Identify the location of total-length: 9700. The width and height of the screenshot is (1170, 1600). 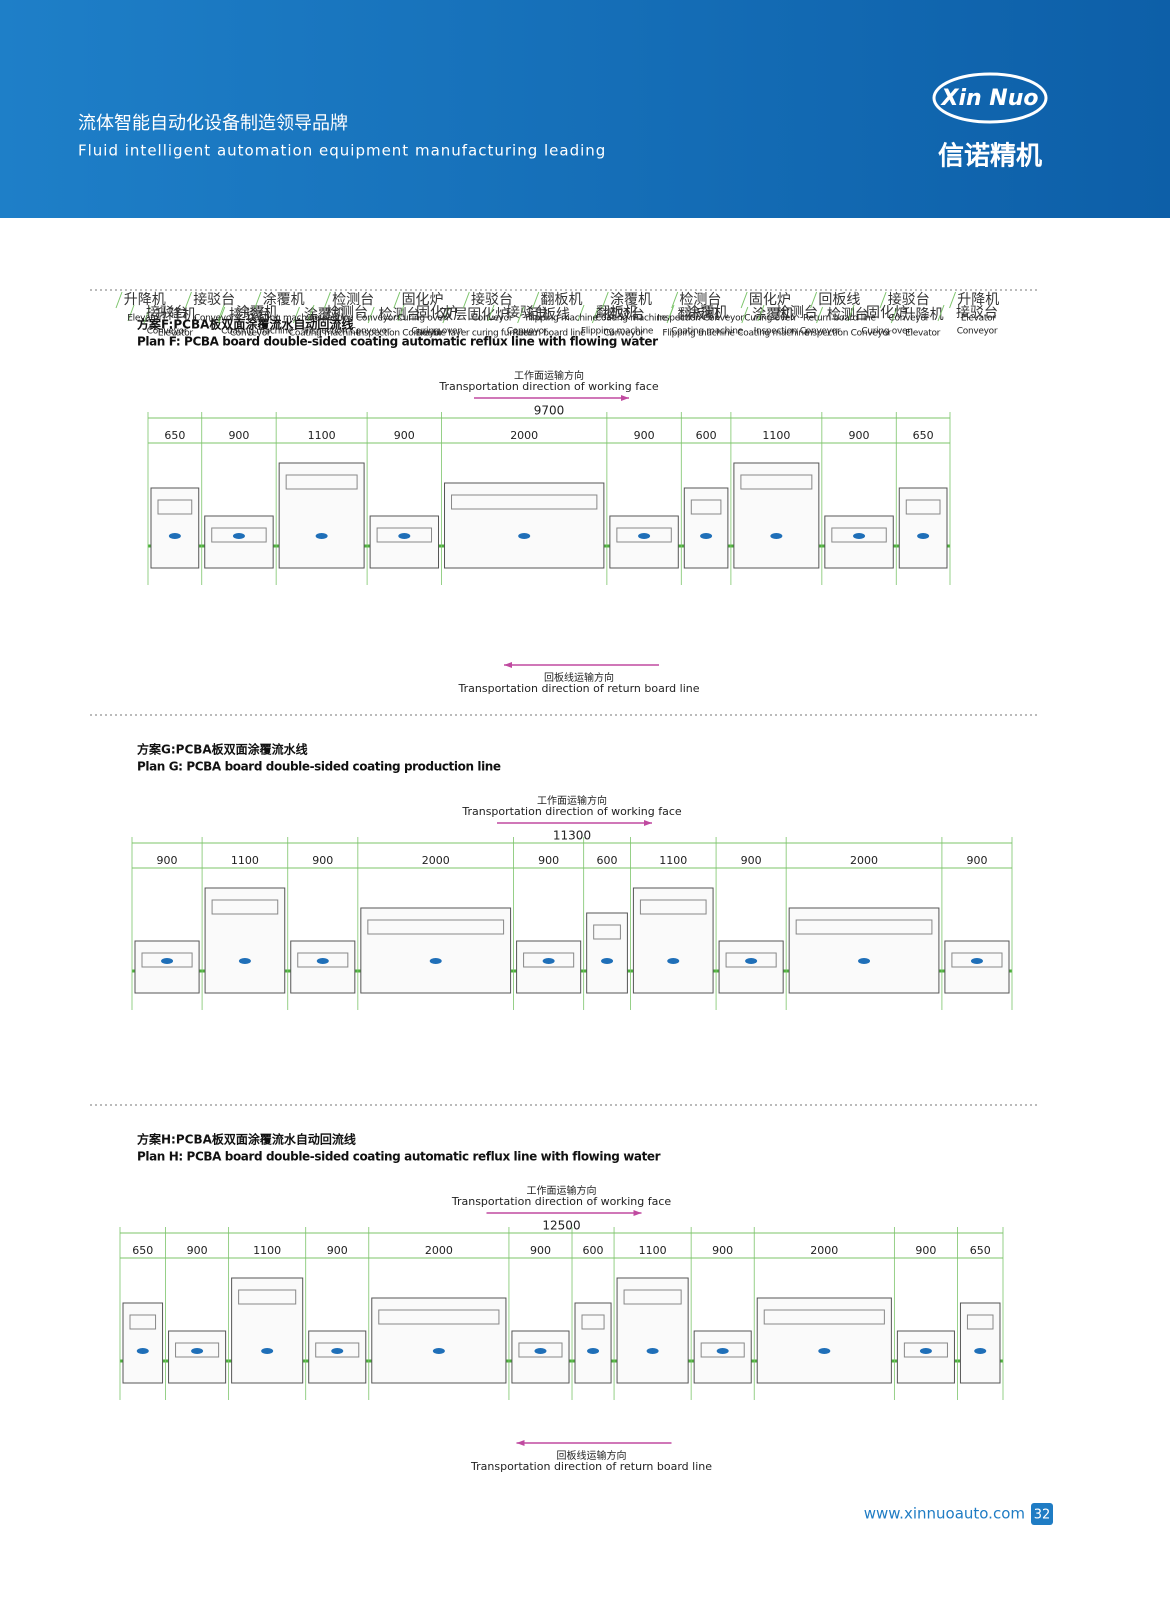
(549, 411).